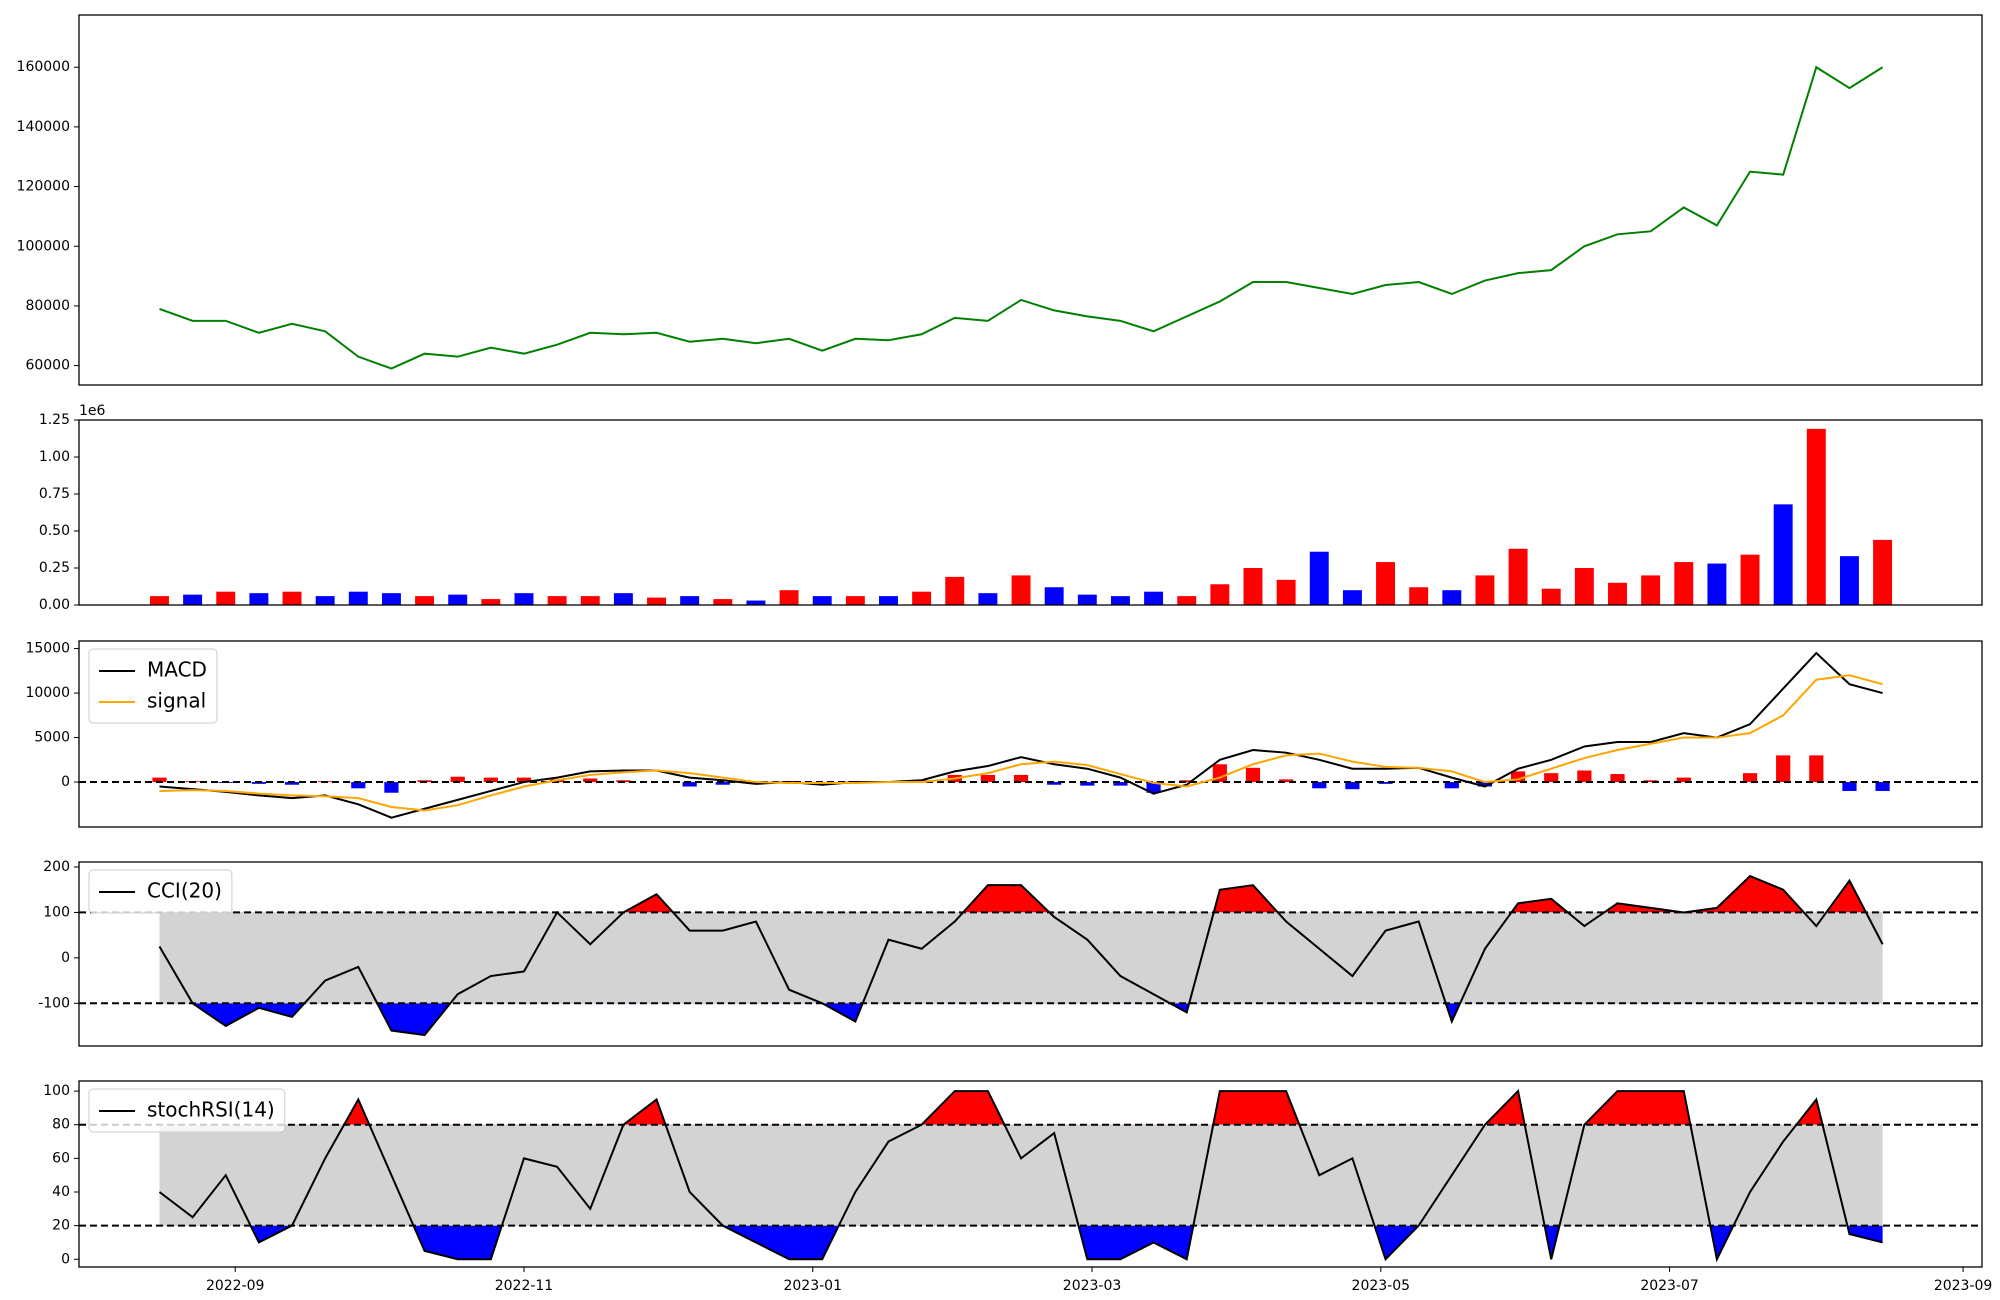  I want to click on y-tick-label: 1.00, so click(54, 457).